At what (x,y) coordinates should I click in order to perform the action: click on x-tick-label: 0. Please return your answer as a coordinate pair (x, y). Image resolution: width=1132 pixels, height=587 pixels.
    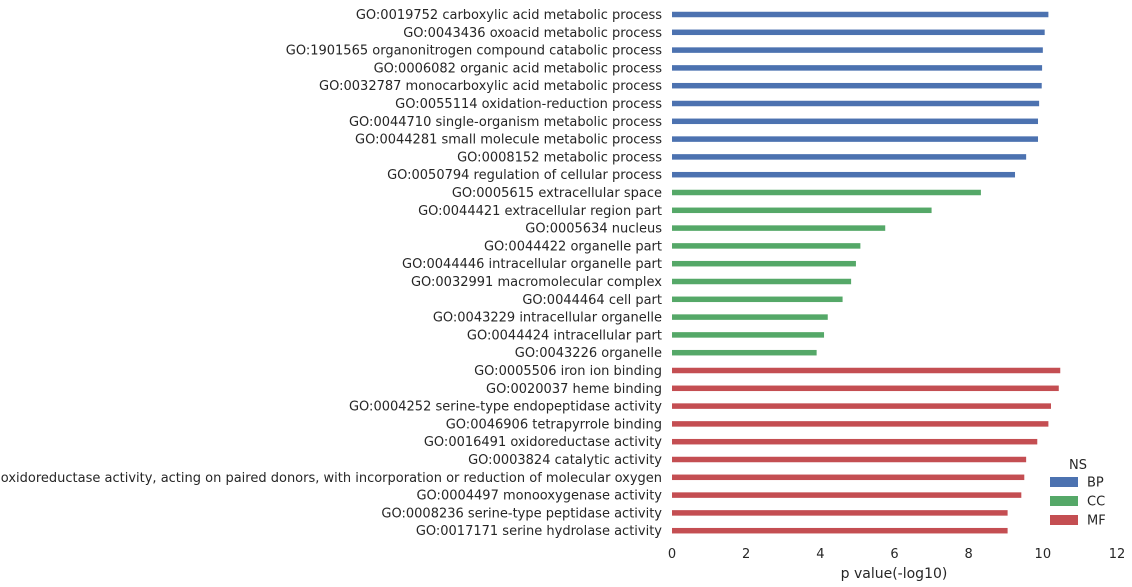
    Looking at the image, I should click on (672, 554).